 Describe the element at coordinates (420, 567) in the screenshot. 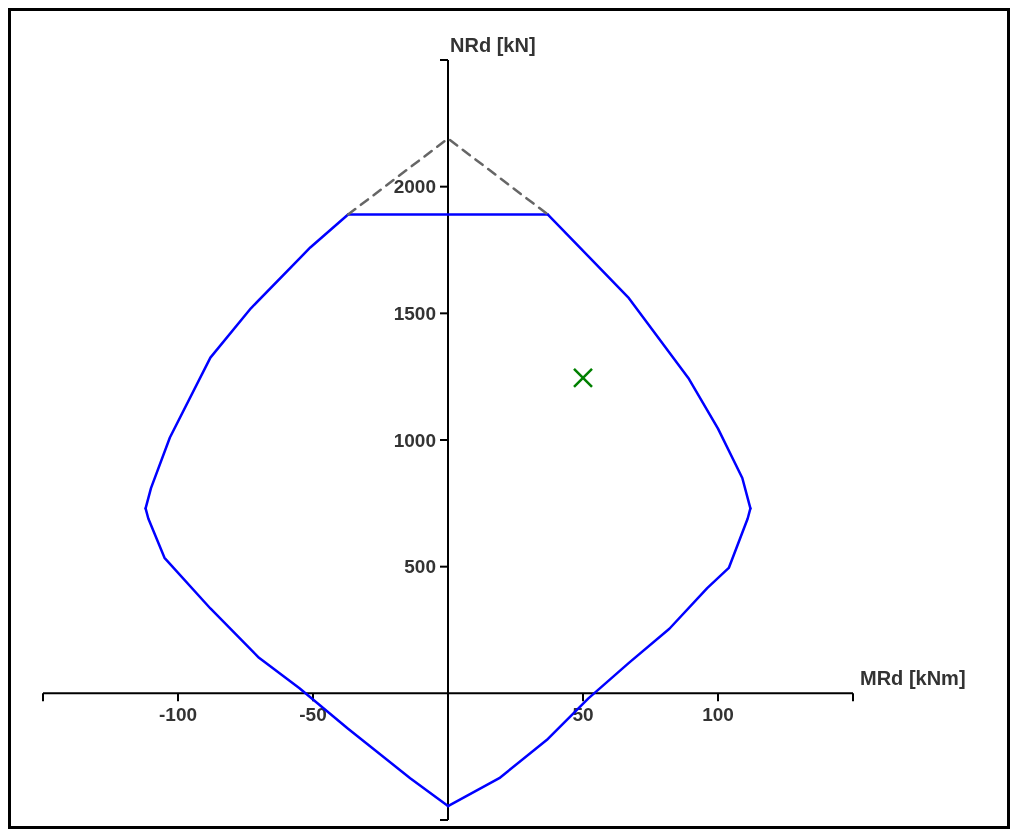

I see `y-tick-label: 500` at that location.